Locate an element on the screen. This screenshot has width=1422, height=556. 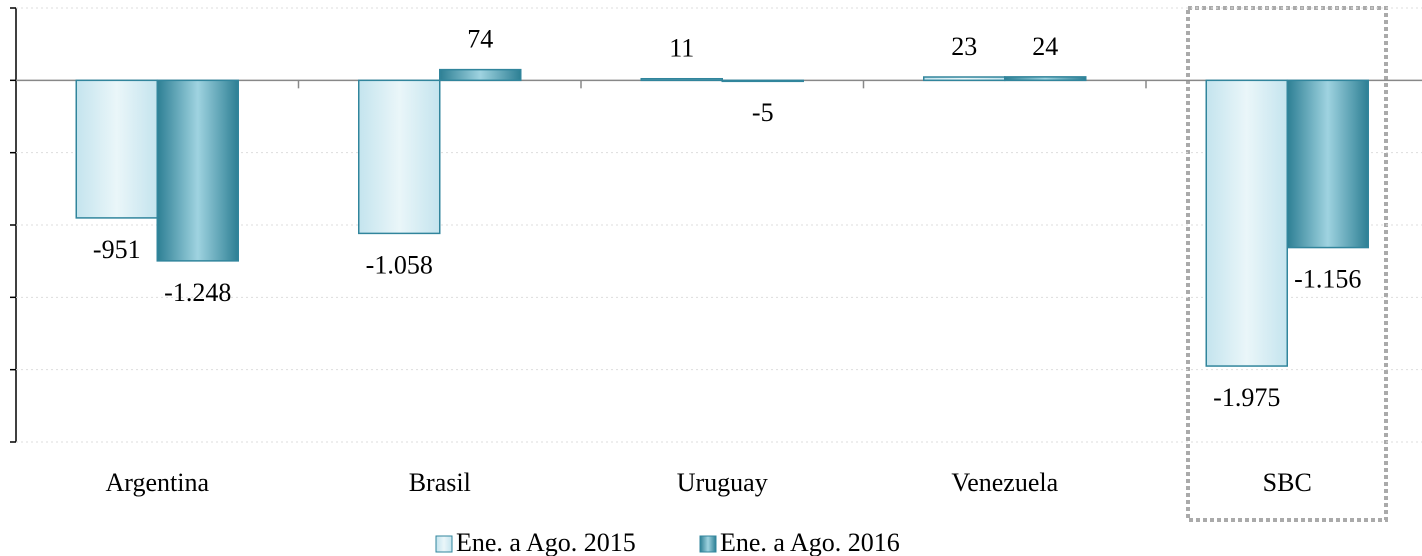
data-label: -951 is located at coordinates (117, 249).